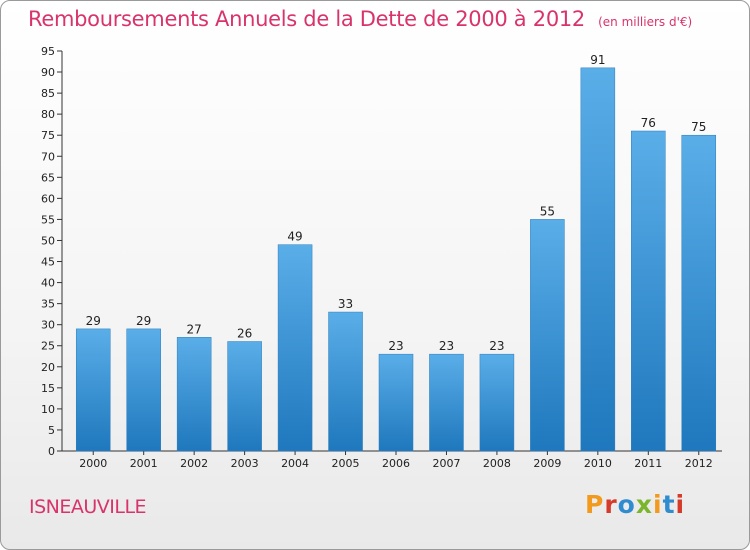 This screenshot has width=750, height=550. What do you see at coordinates (699, 463) in the screenshot?
I see `x-tick-label-2012: 2012` at bounding box center [699, 463].